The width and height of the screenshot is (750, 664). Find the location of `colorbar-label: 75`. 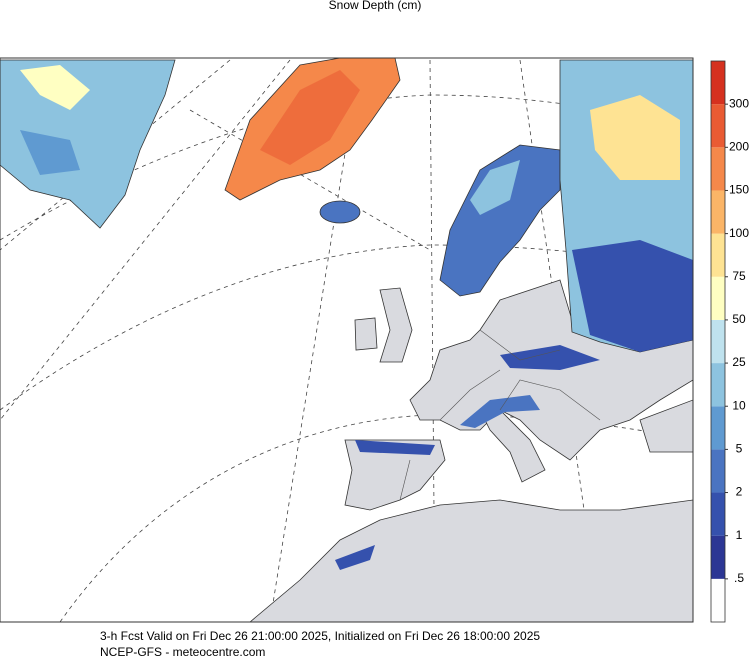

colorbar-label: 75 is located at coordinates (739, 276).